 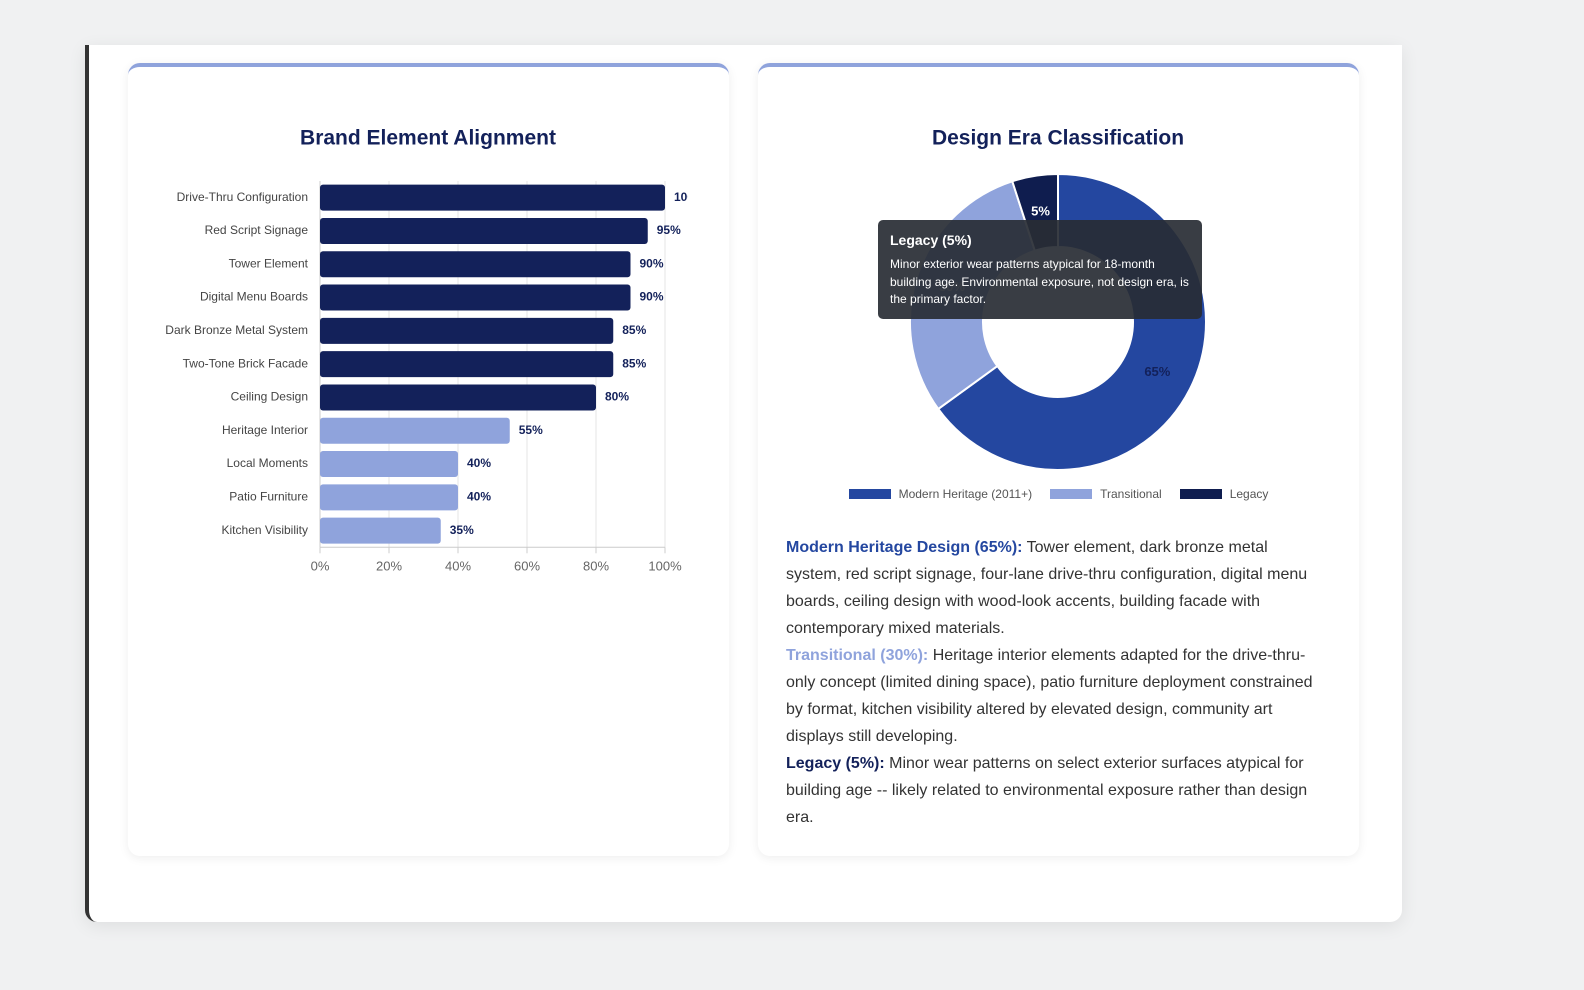 I want to click on description-label: Transitional (30%):, so click(x=857, y=655).